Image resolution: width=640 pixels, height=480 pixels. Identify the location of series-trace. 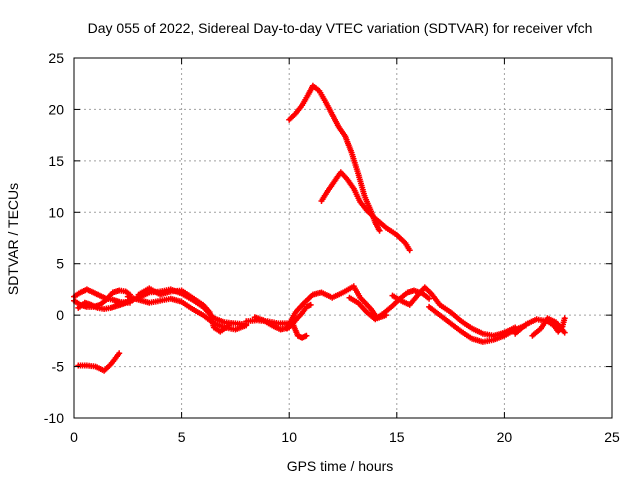
(477, 324).